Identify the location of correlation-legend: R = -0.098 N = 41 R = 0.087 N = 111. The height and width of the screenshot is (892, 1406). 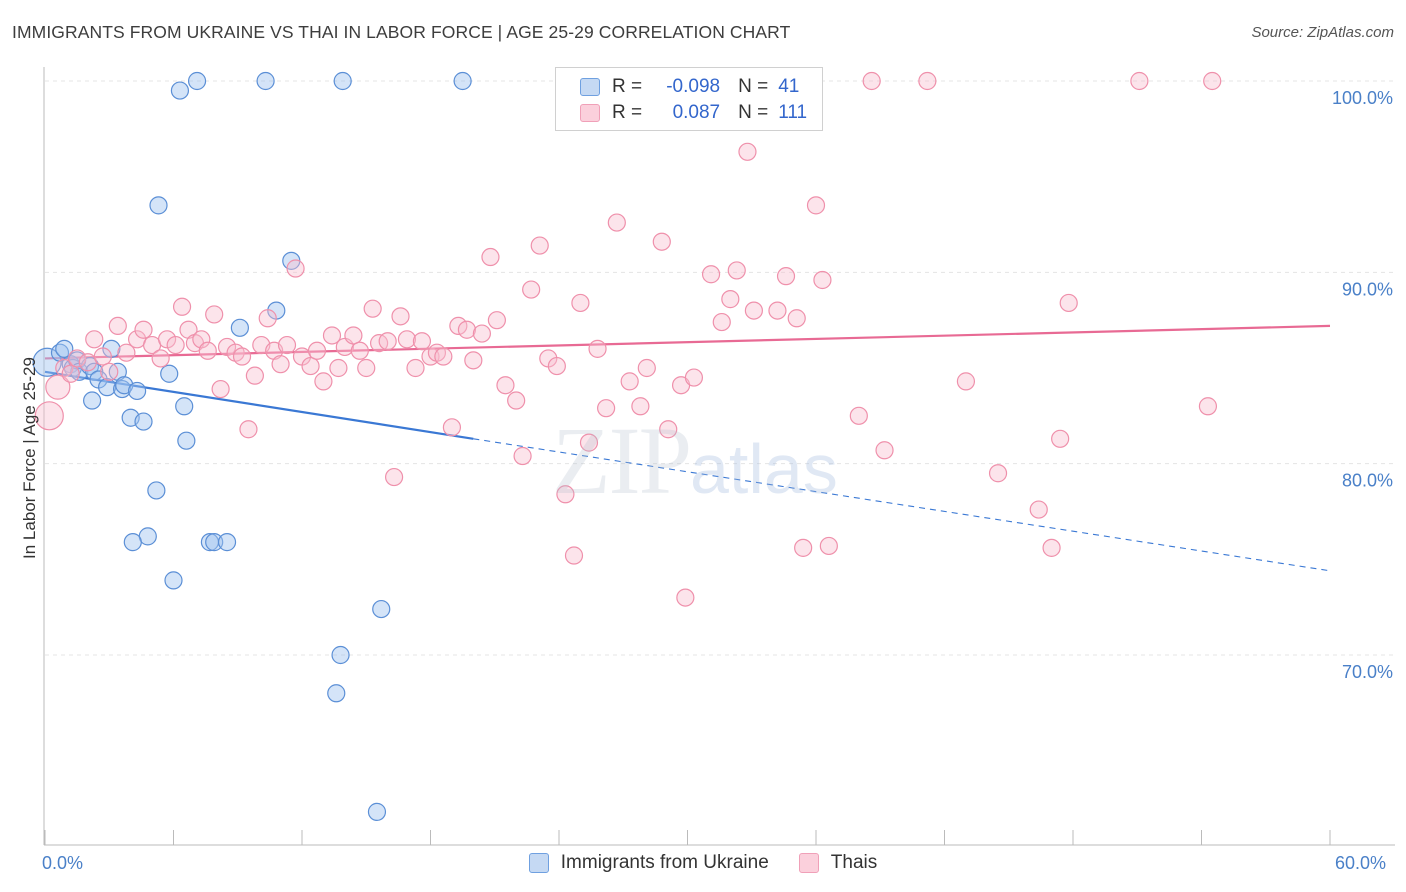
(689, 99).